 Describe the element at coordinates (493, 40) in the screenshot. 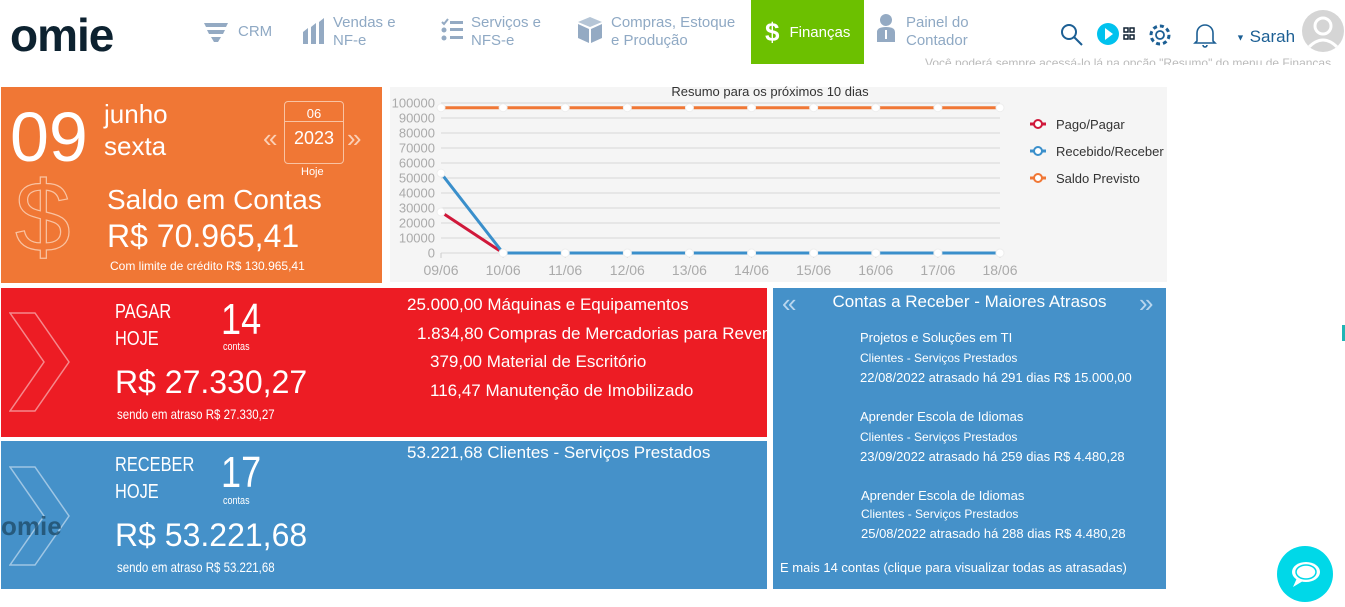

I see `nav-label: NFS-e` at that location.